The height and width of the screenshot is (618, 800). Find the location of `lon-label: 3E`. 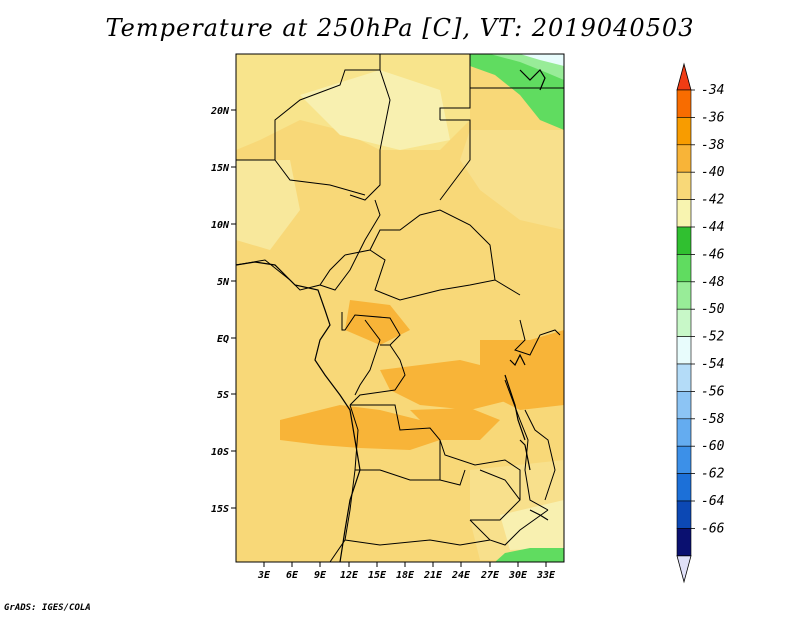

lon-label: 3E is located at coordinates (264, 575).